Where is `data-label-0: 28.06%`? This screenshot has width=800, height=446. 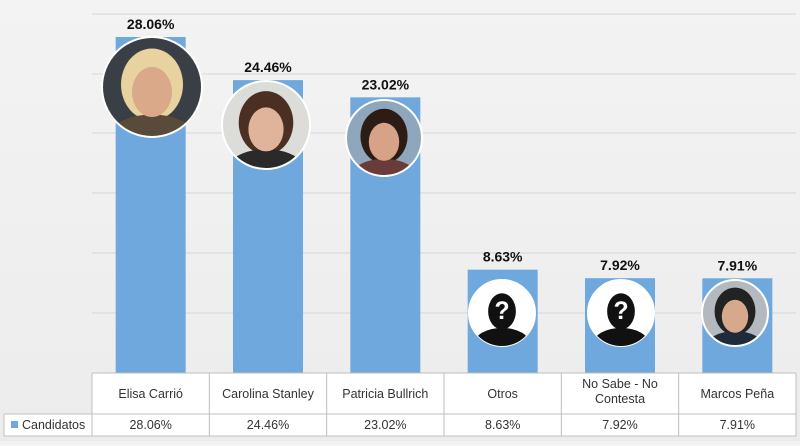 data-label-0: 28.06% is located at coordinates (151, 24).